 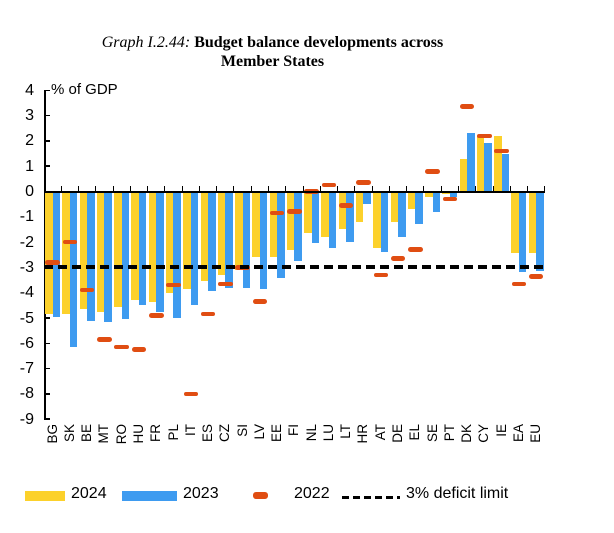 What do you see at coordinates (315, 217) in the screenshot?
I see `bar-2023-NL` at bounding box center [315, 217].